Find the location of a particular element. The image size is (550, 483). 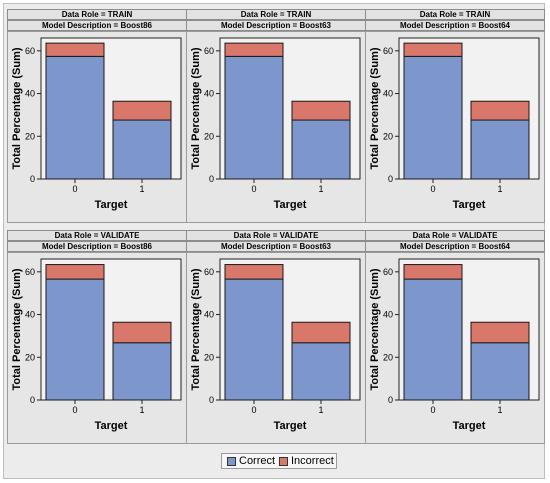

chart-legend: Correct Incorrect is located at coordinates (279, 461).